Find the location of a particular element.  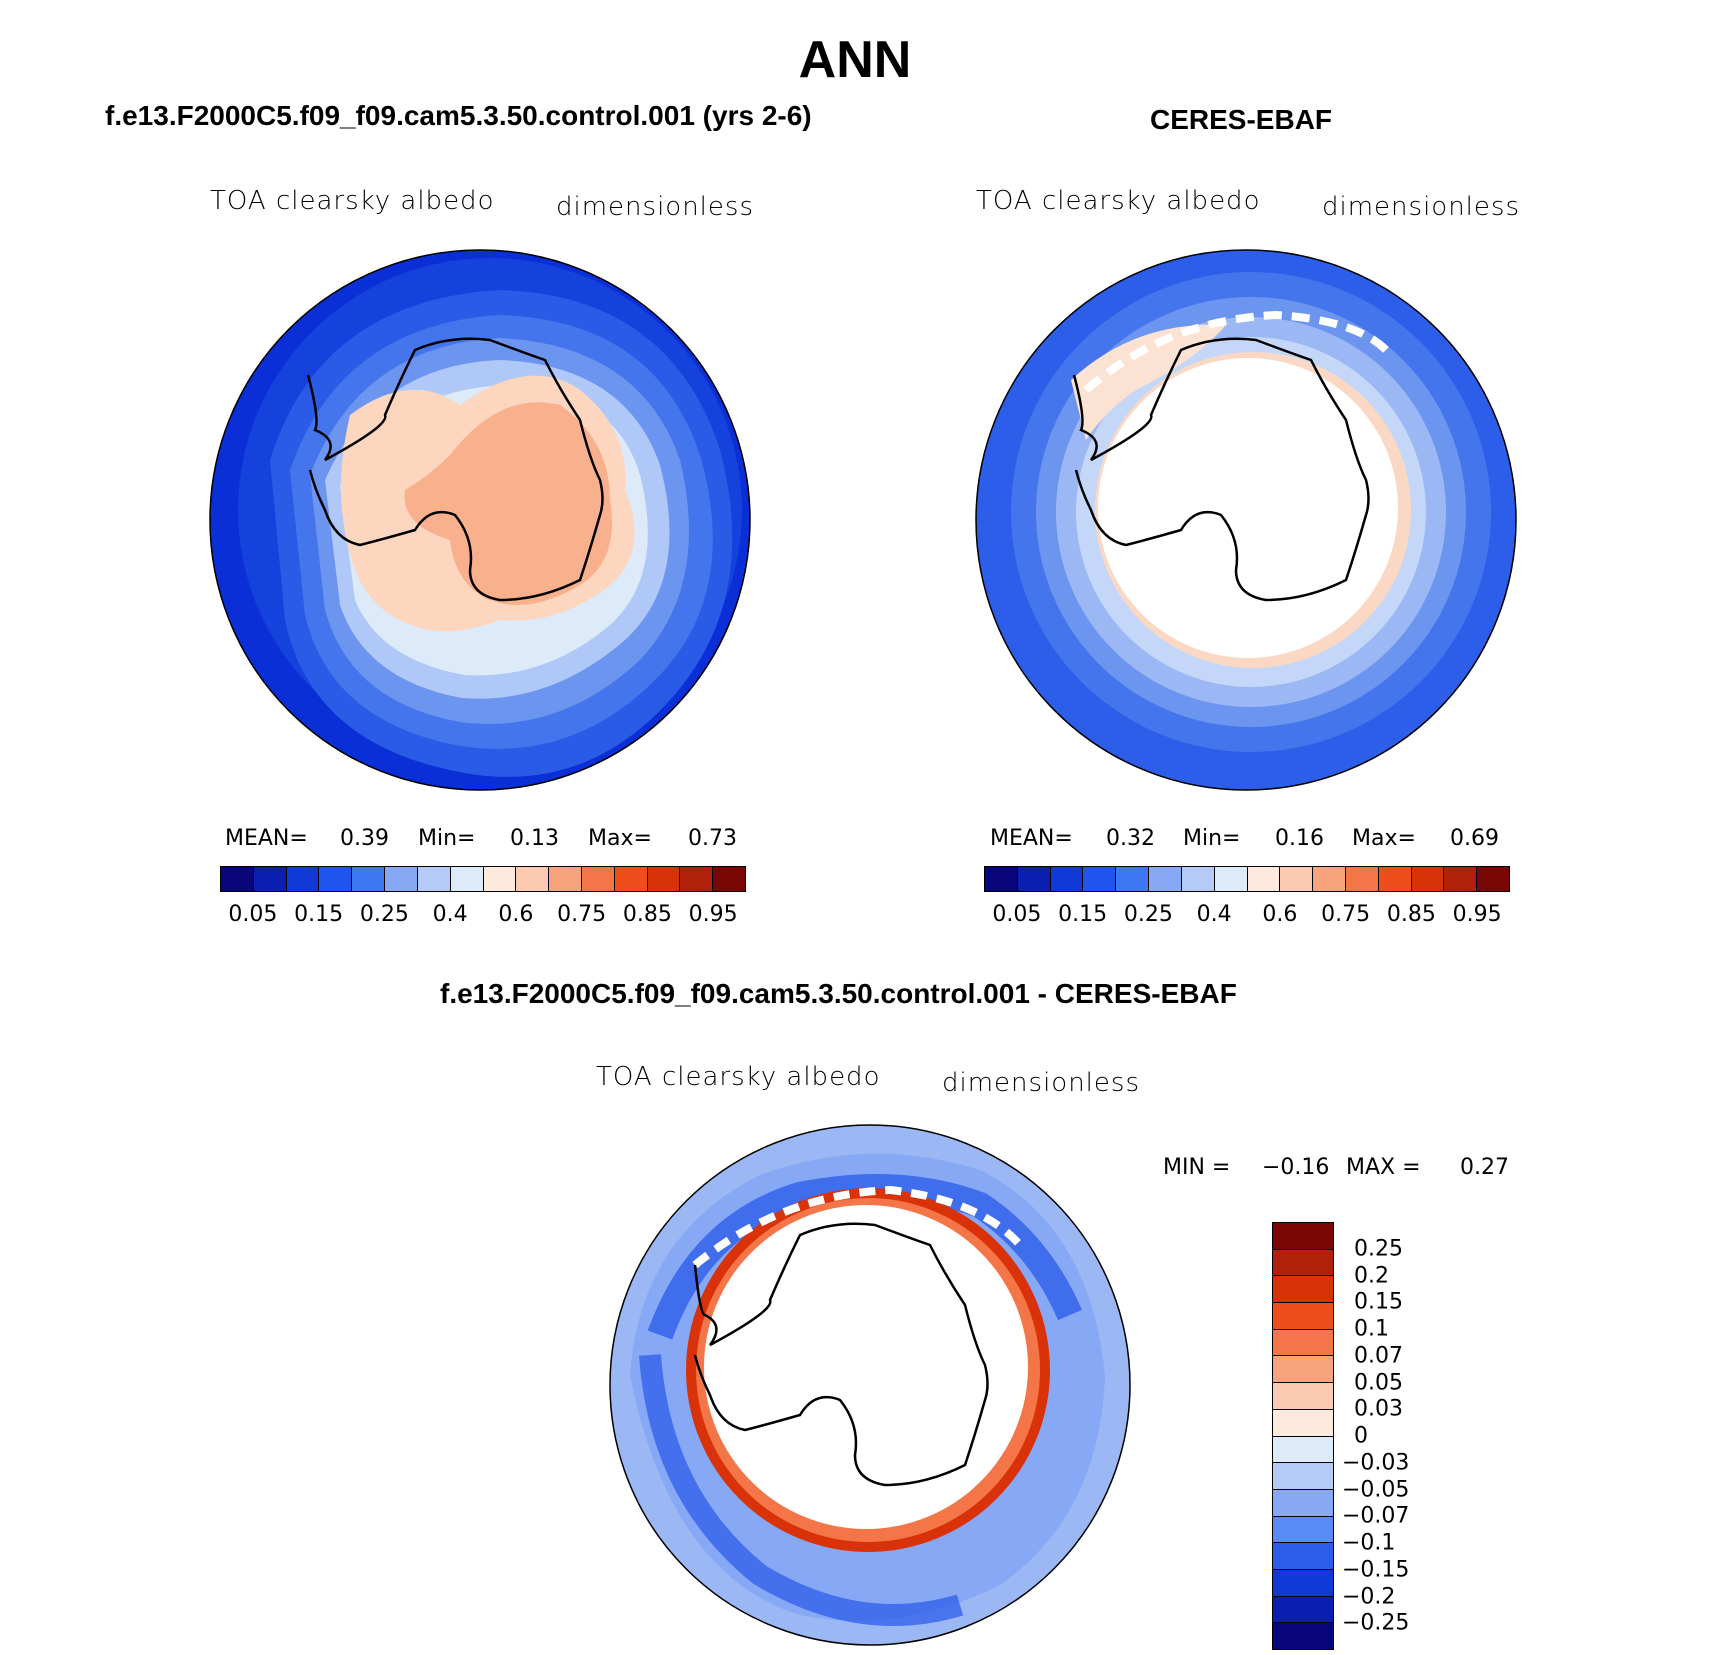

panel3-min-value: −0.16 is located at coordinates (1296, 1167).